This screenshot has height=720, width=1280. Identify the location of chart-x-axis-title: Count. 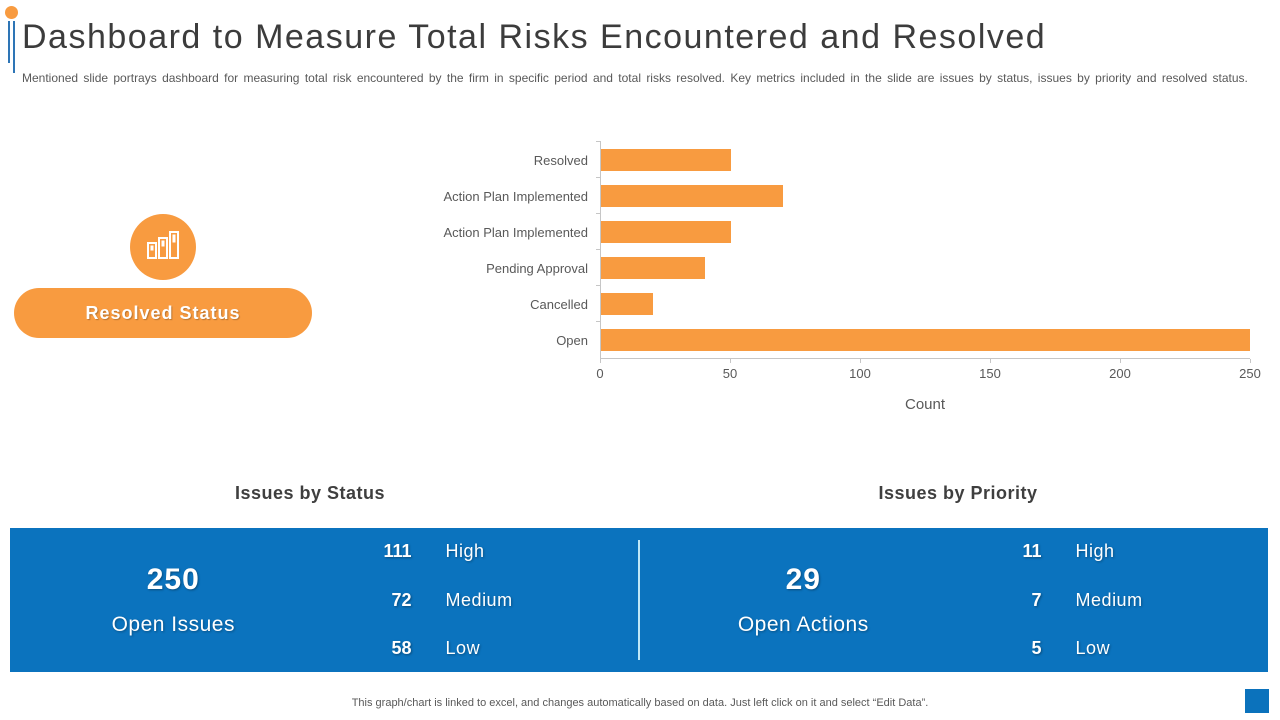
(925, 404).